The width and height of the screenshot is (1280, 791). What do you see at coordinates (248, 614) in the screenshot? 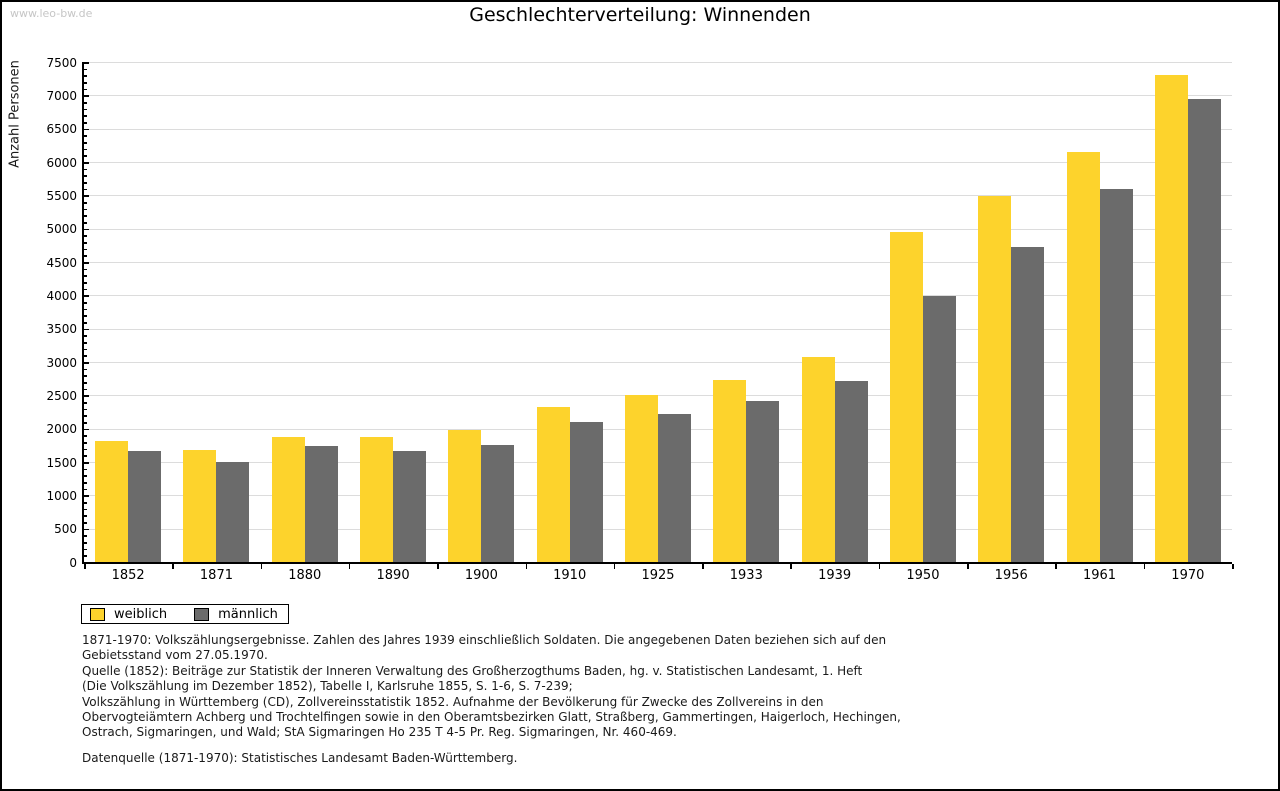
I see `legend-label-maennlich: männlich` at bounding box center [248, 614].